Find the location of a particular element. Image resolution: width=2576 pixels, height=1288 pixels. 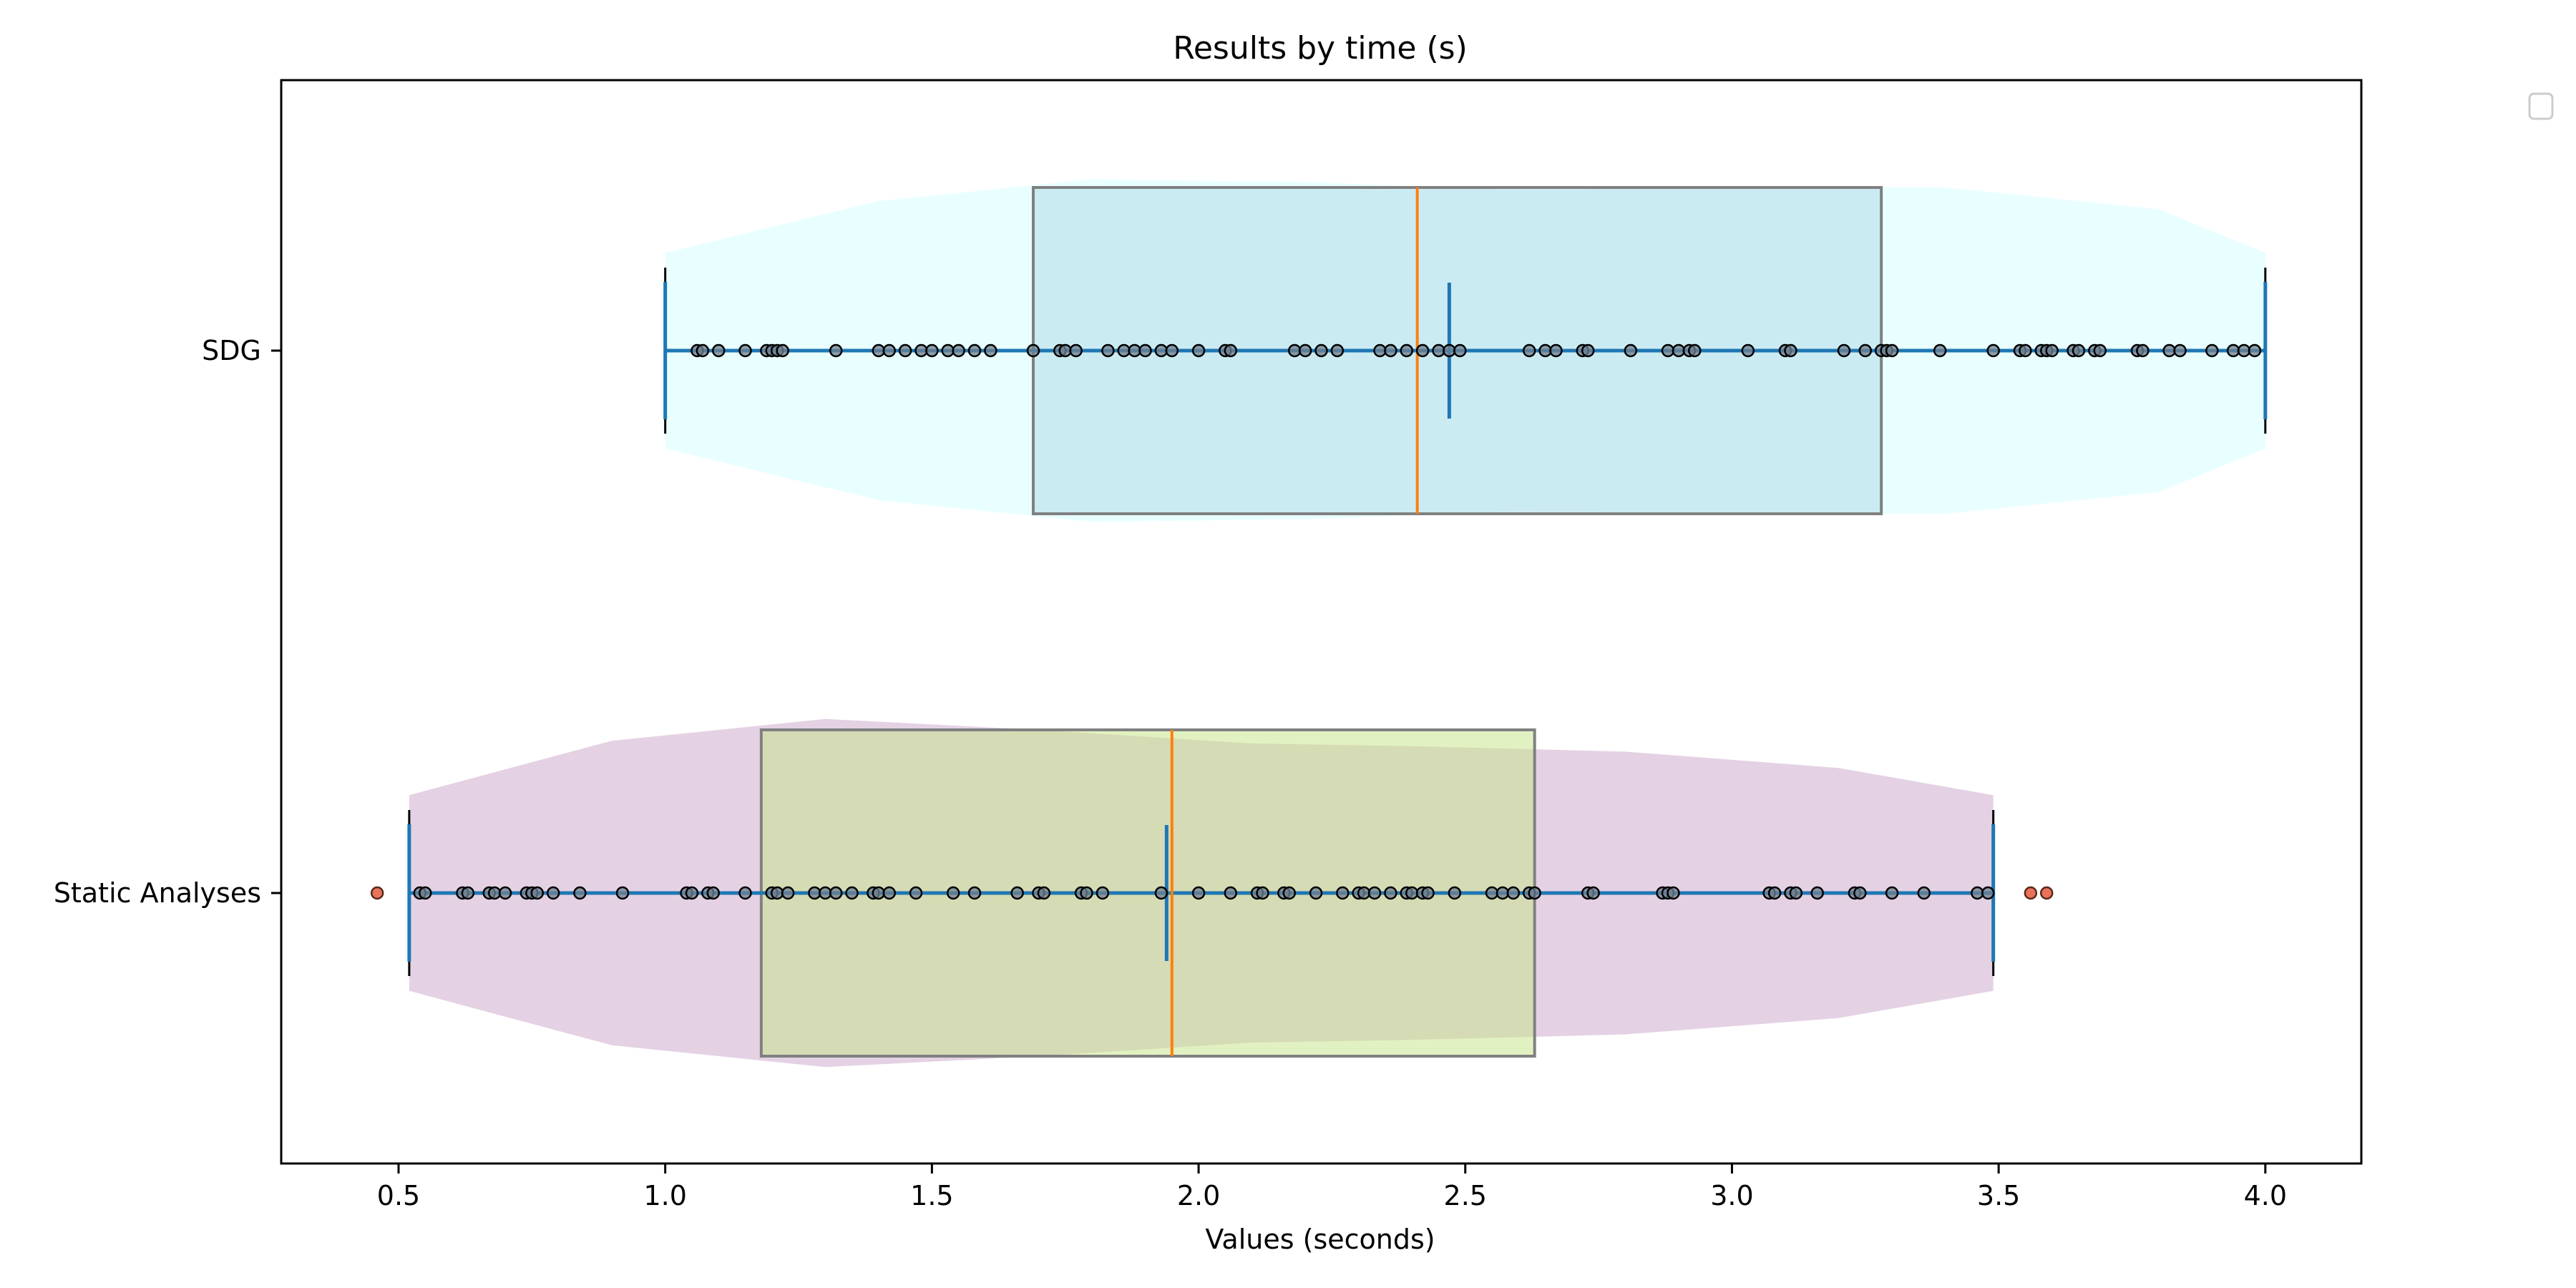

legend-box is located at coordinates (2541, 106).